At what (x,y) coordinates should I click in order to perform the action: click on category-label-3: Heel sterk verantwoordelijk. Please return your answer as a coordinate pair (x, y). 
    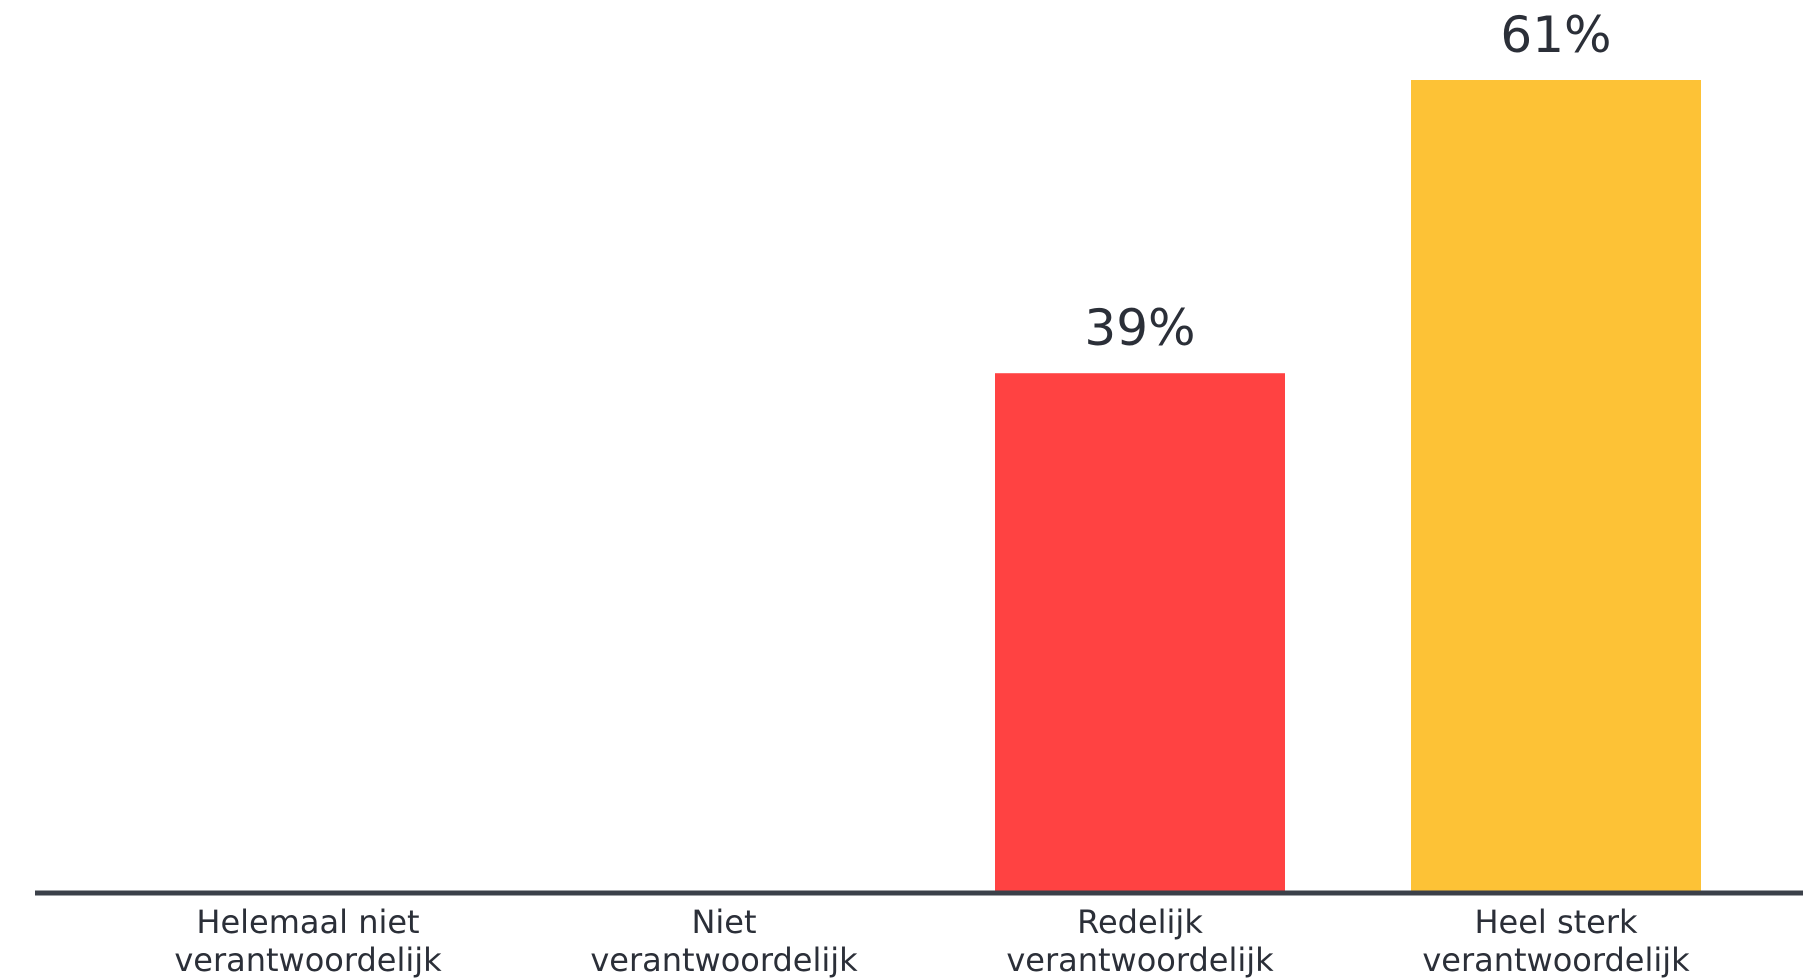
    Looking at the image, I should click on (1556, 941).